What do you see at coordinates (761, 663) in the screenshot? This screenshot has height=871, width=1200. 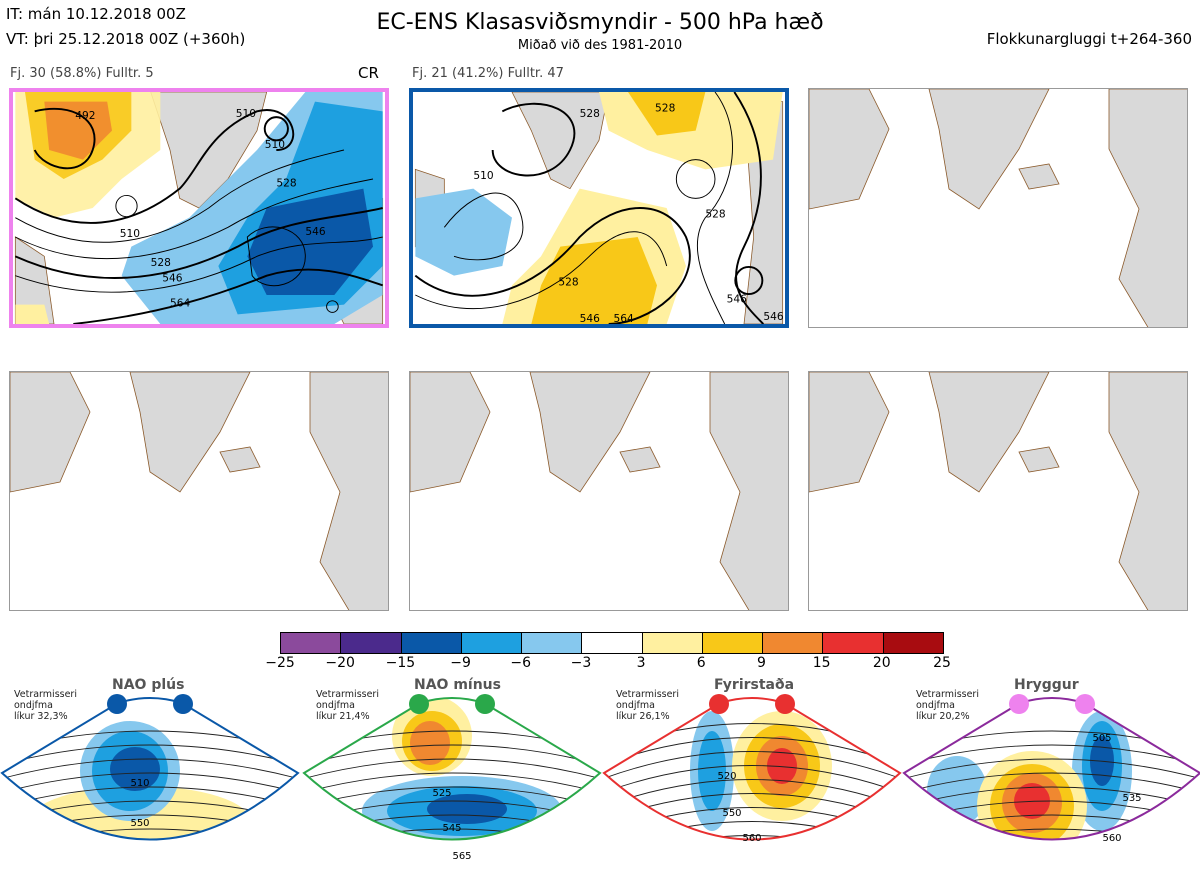 I see `colorbar-tick-label: 9` at bounding box center [761, 663].